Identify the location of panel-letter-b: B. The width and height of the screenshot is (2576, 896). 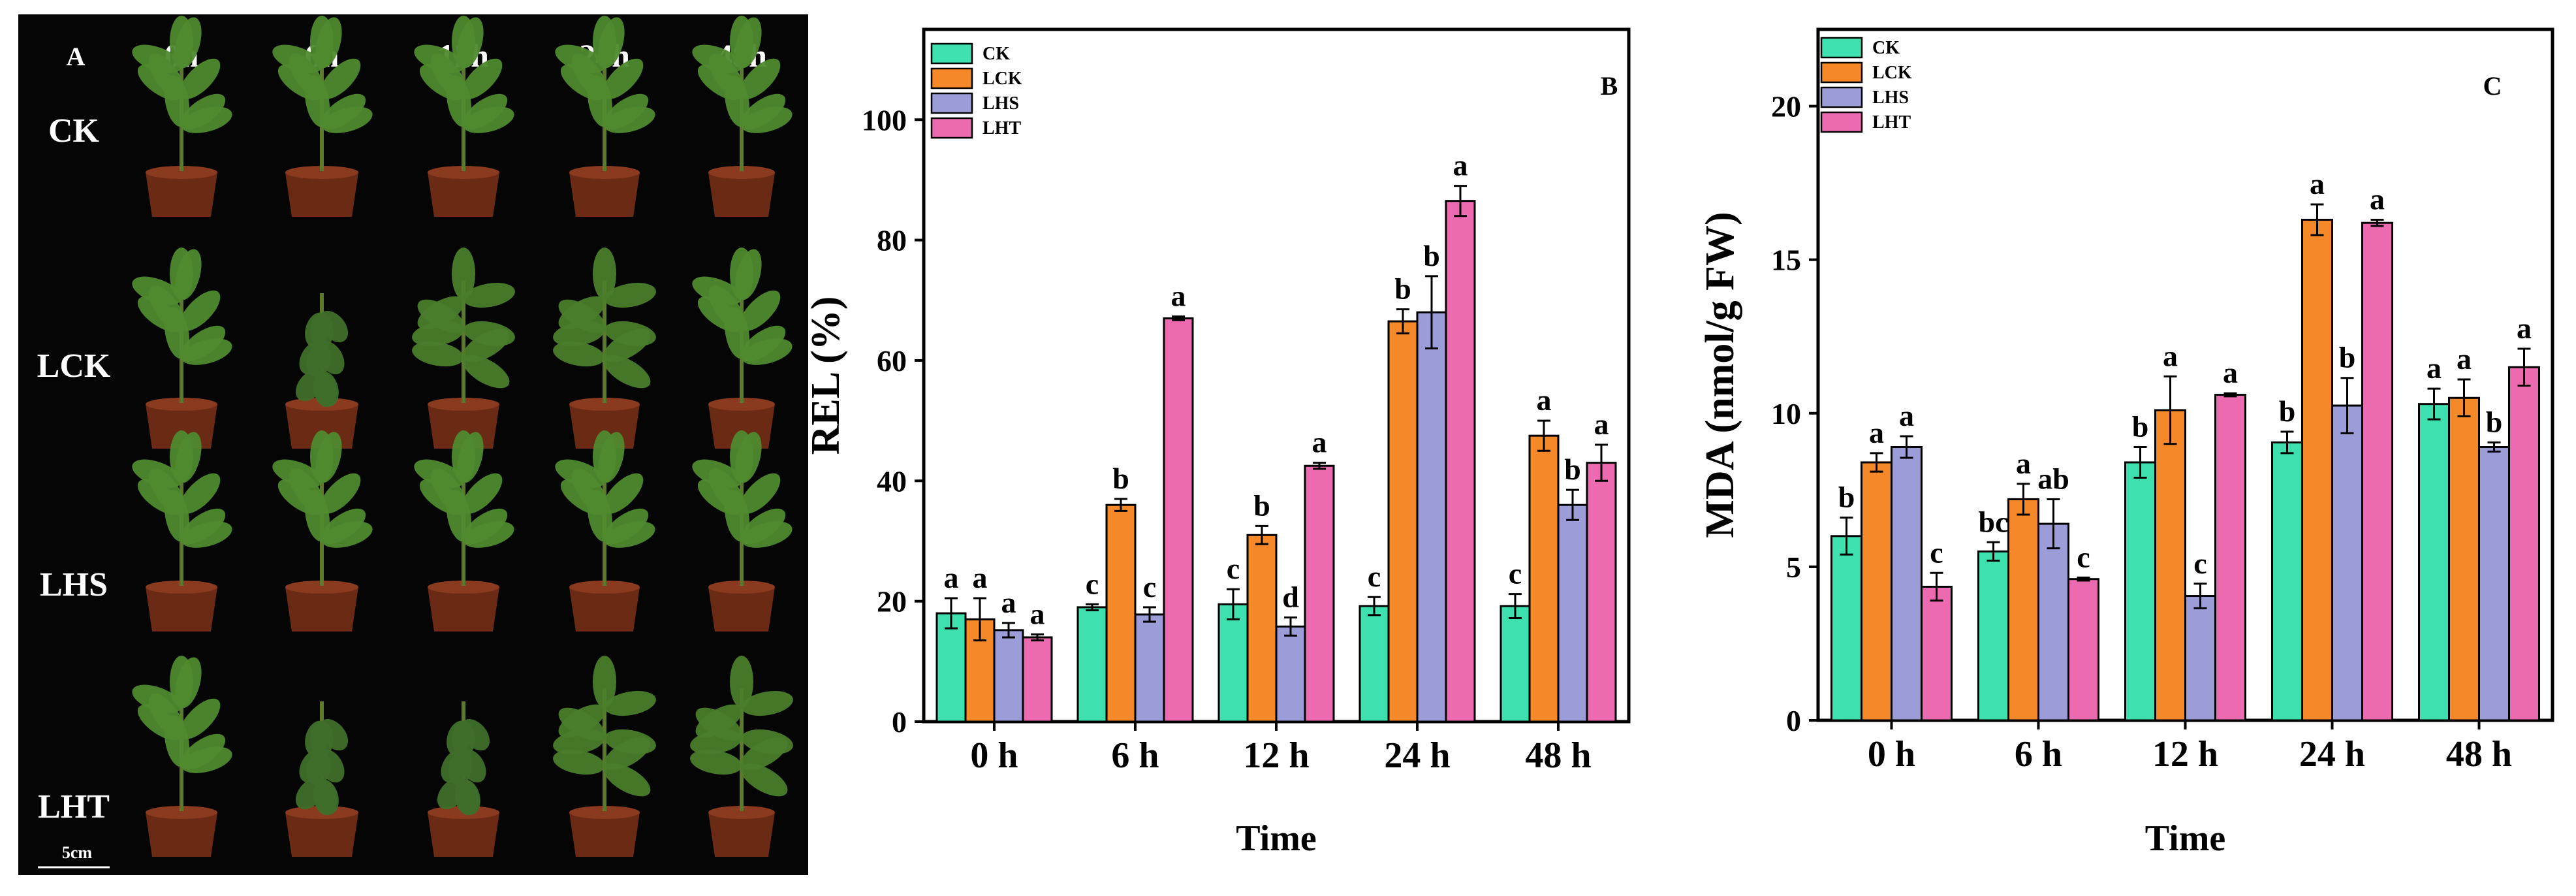
(1609, 86).